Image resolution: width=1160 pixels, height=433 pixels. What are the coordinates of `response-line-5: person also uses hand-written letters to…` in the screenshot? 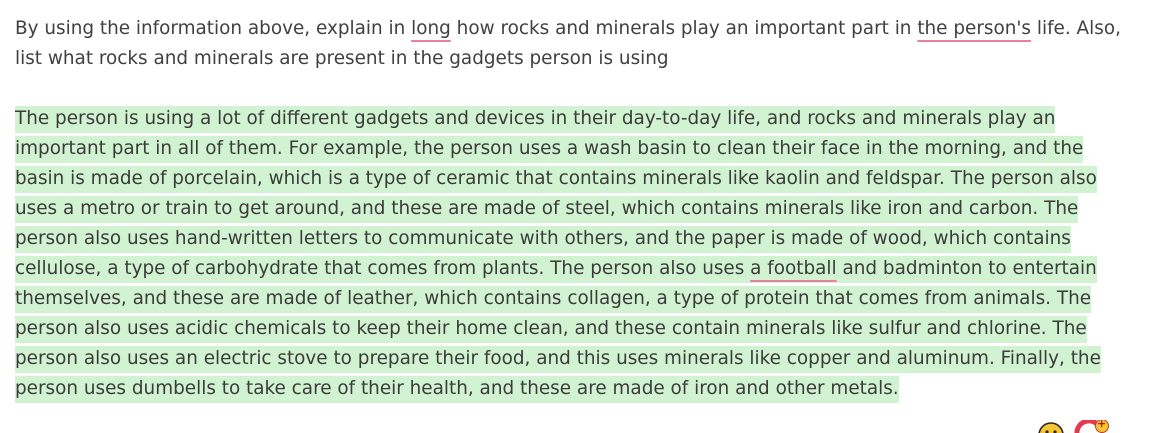 It's located at (565, 239).